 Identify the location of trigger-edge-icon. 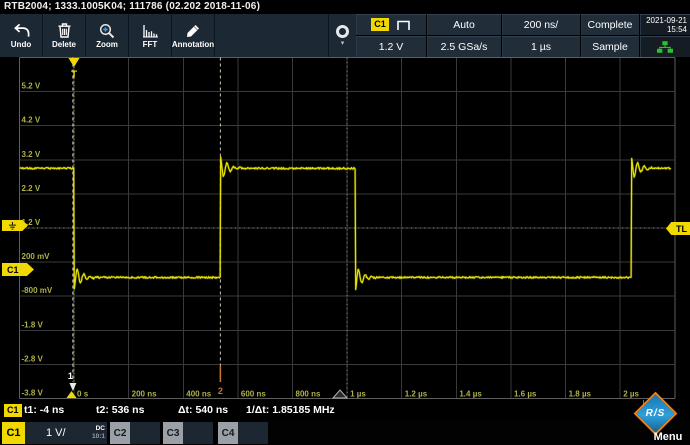
(403, 25).